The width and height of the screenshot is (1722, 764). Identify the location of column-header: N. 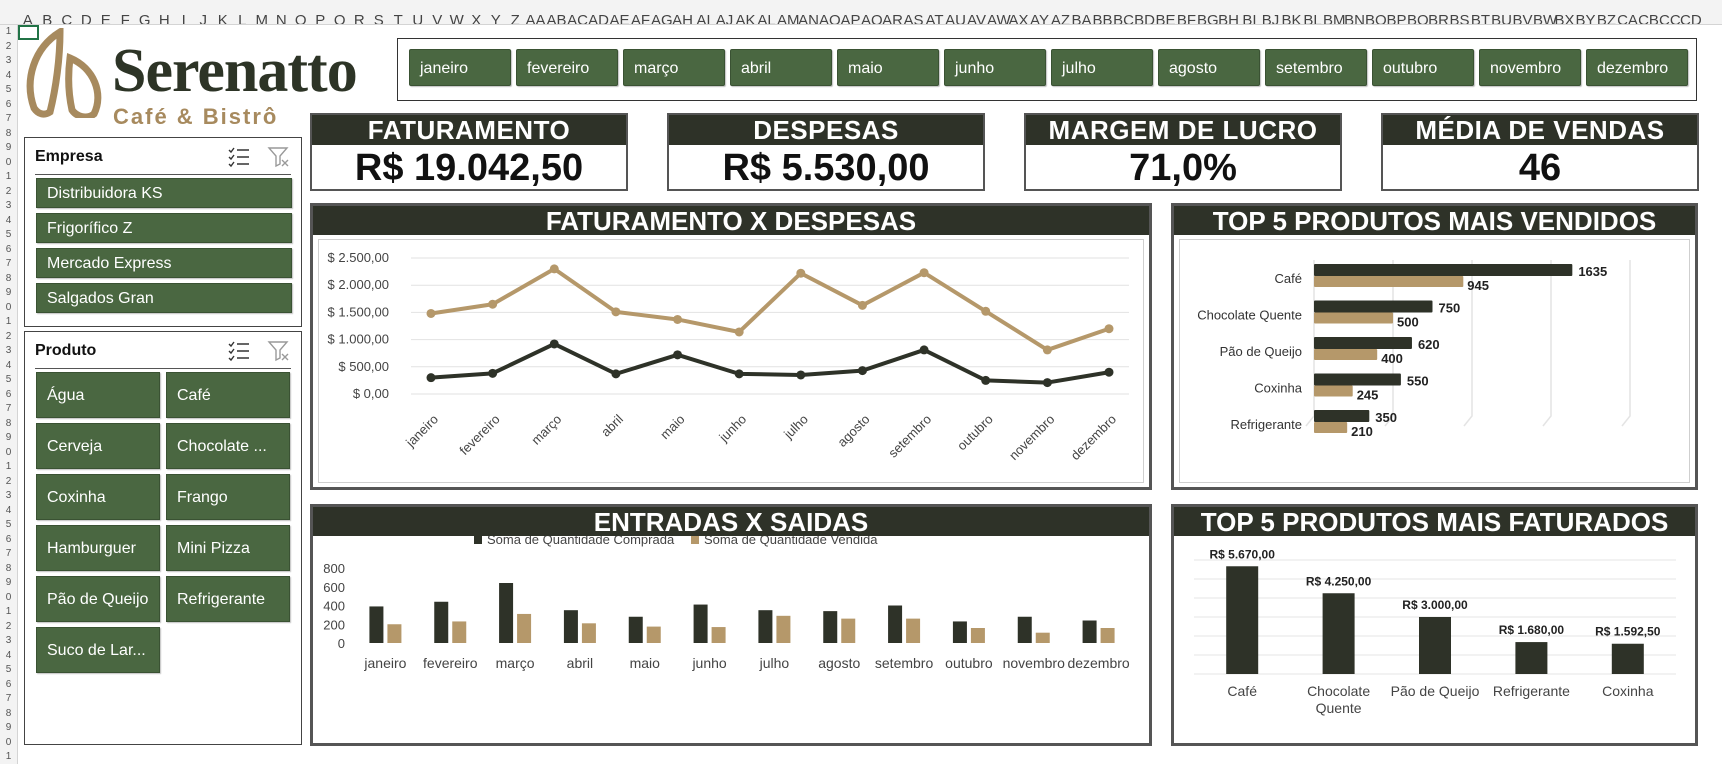
(281, 18).